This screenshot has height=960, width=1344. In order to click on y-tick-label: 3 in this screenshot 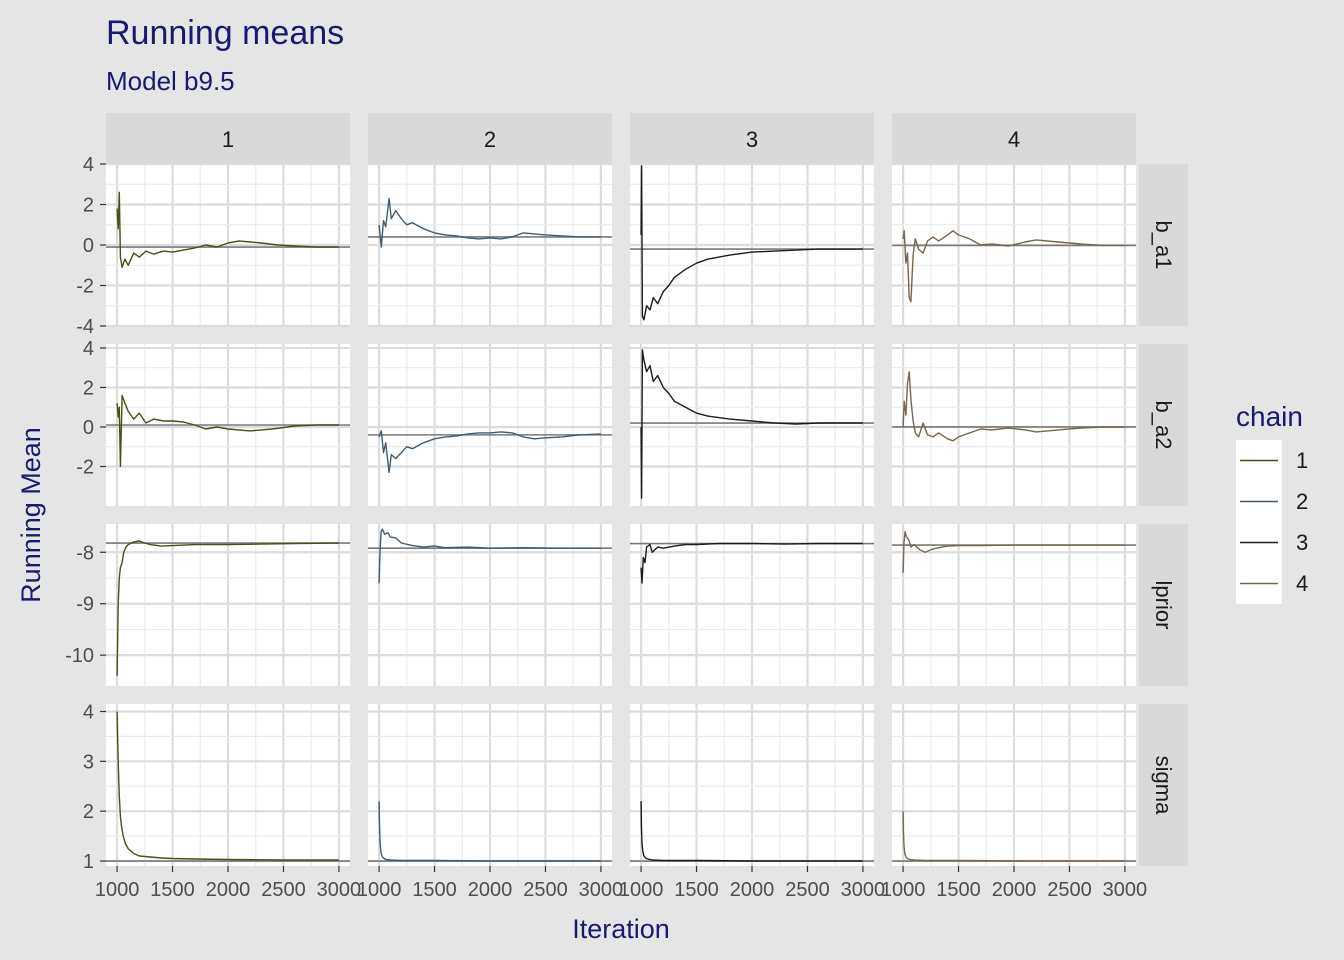, I will do `click(88, 762)`.